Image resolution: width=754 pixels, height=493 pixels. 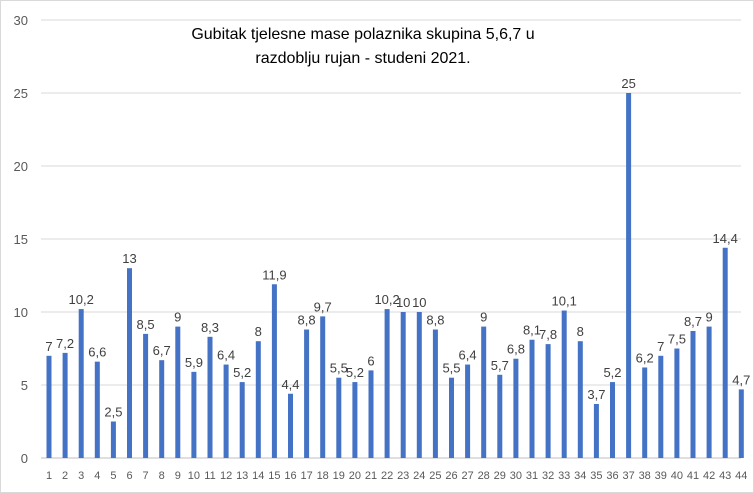 I want to click on data-label: 8,8, so click(x=307, y=320).